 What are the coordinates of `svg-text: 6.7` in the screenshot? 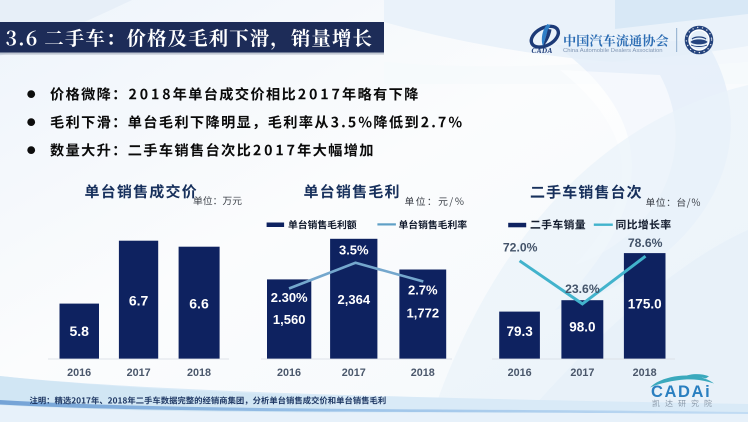 It's located at (139, 301).